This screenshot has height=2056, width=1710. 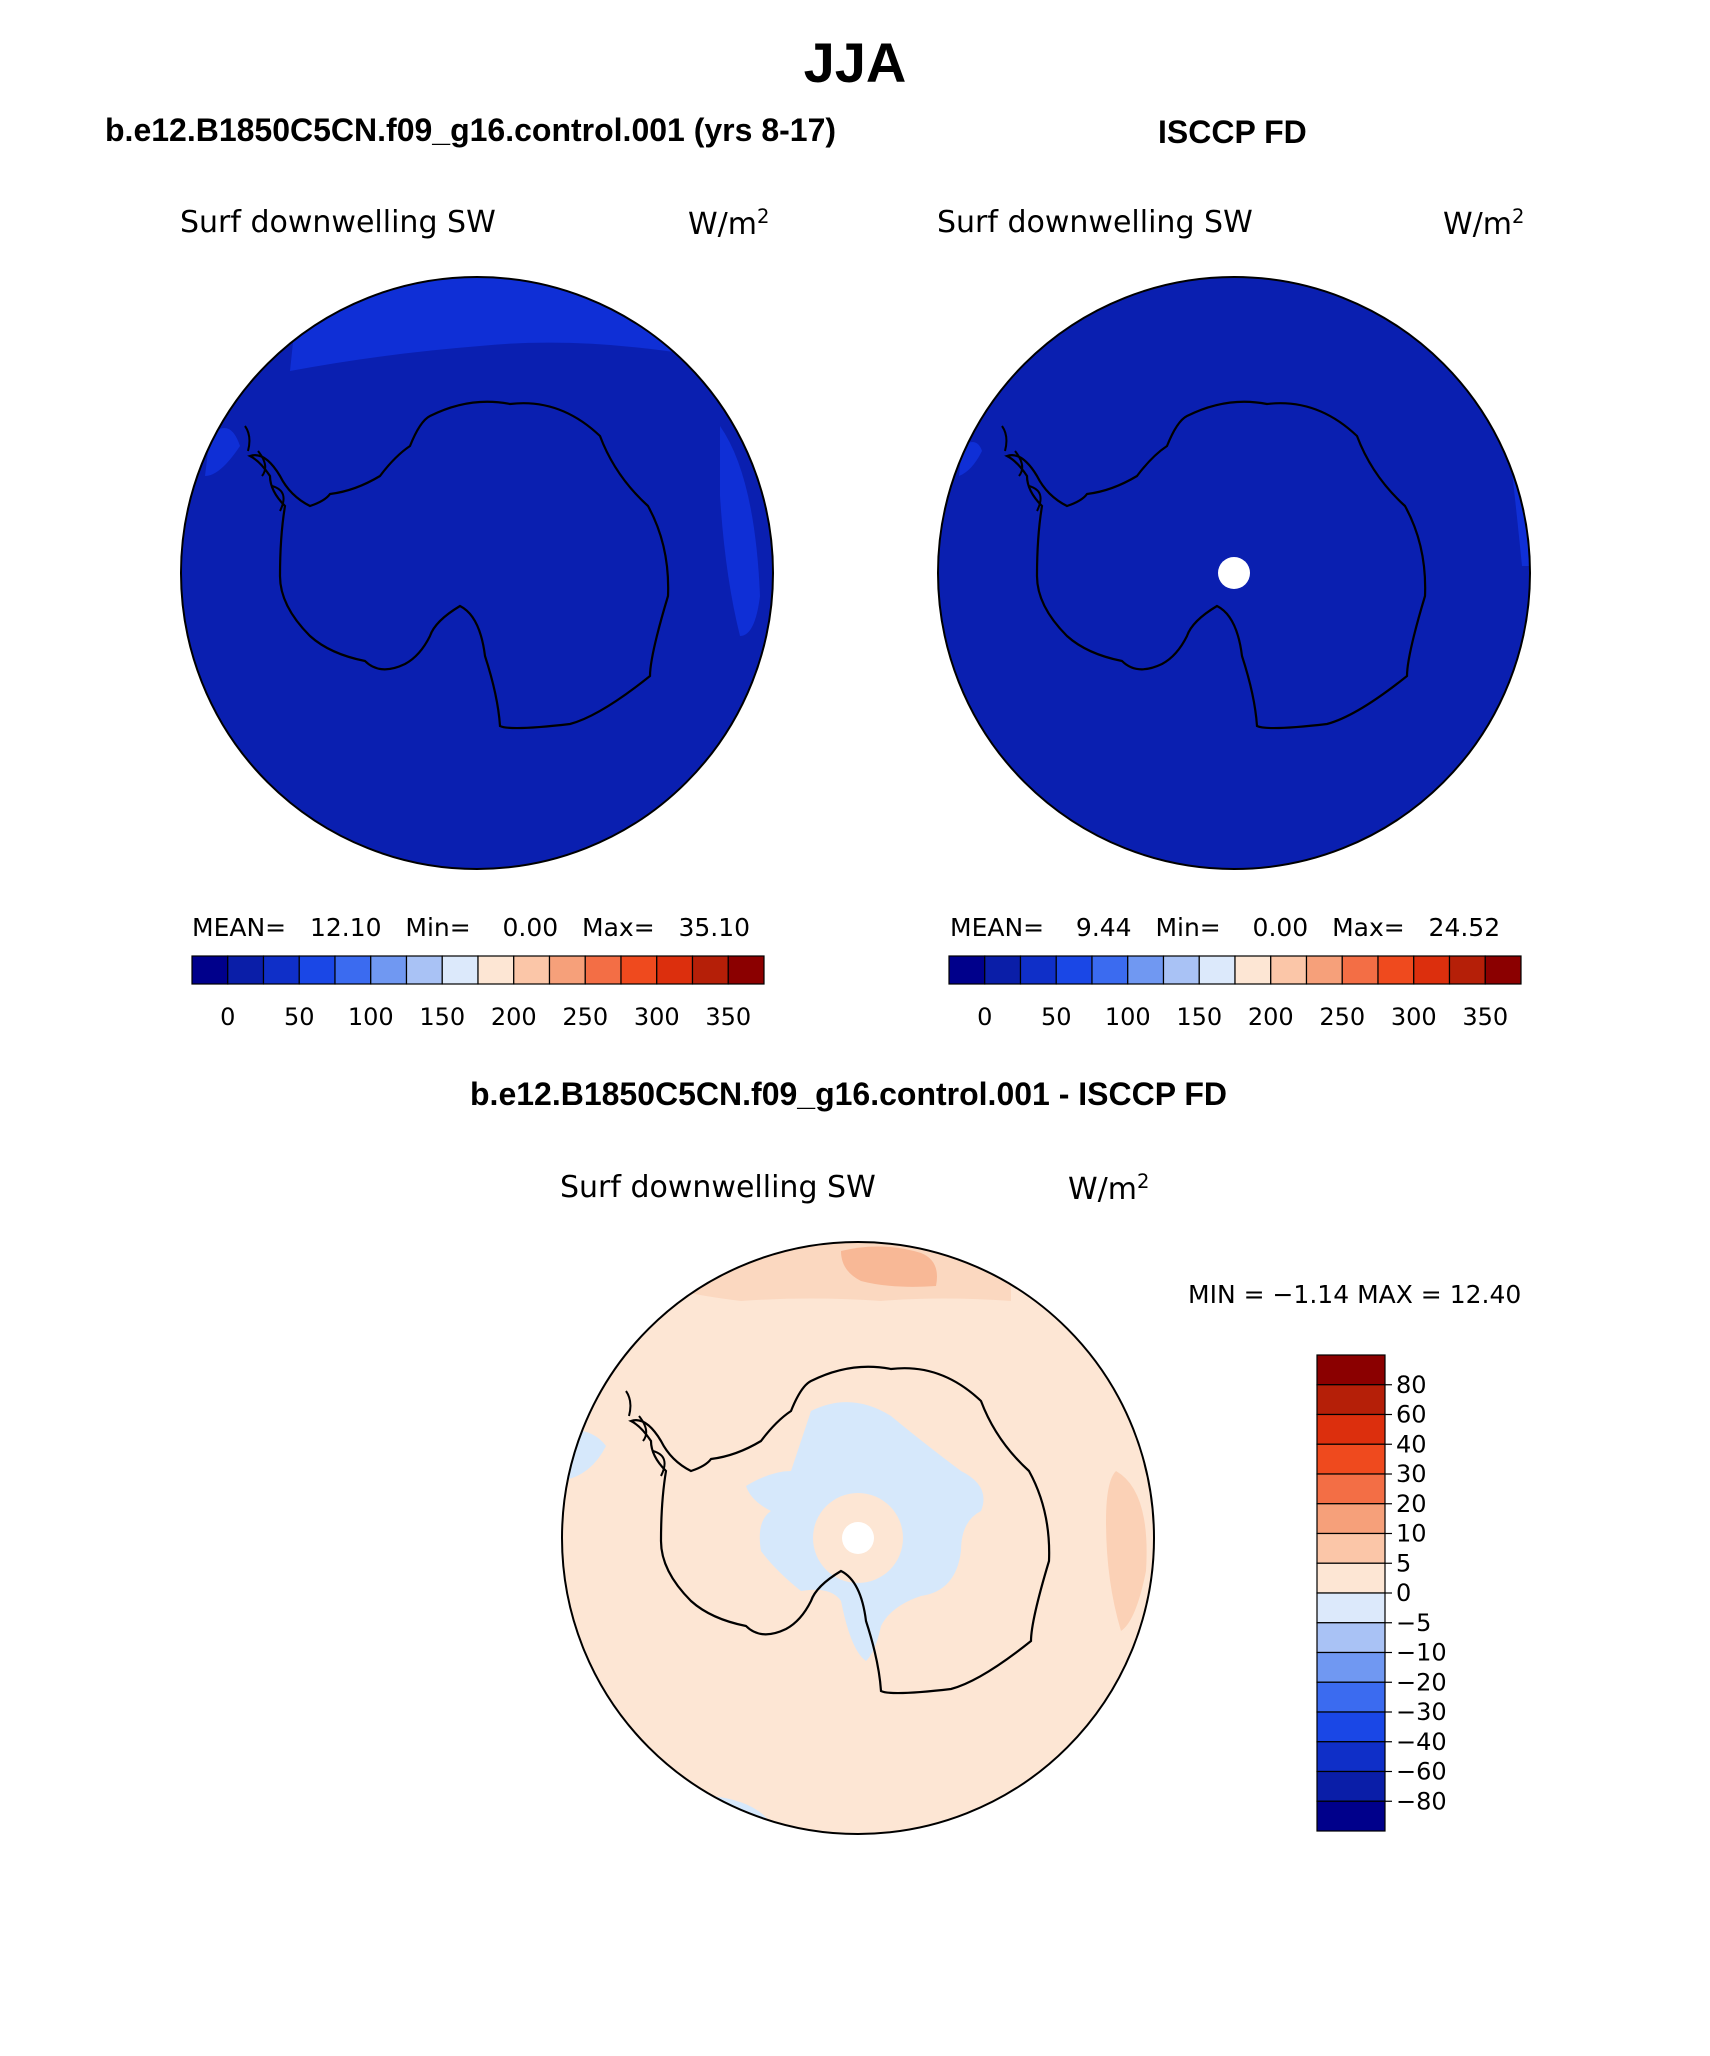 What do you see at coordinates (478, 993) in the screenshot?
I see `model-colorbar: 0 50 100 150 200 250 300 350` at bounding box center [478, 993].